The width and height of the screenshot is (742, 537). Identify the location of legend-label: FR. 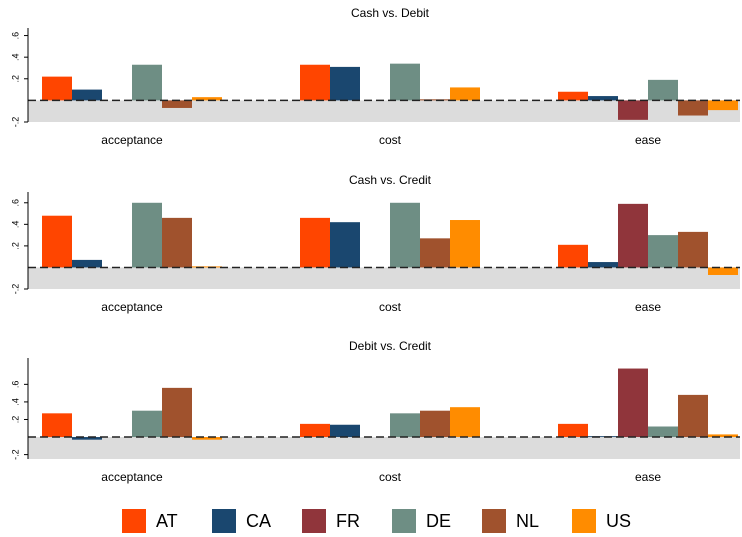
(348, 521).